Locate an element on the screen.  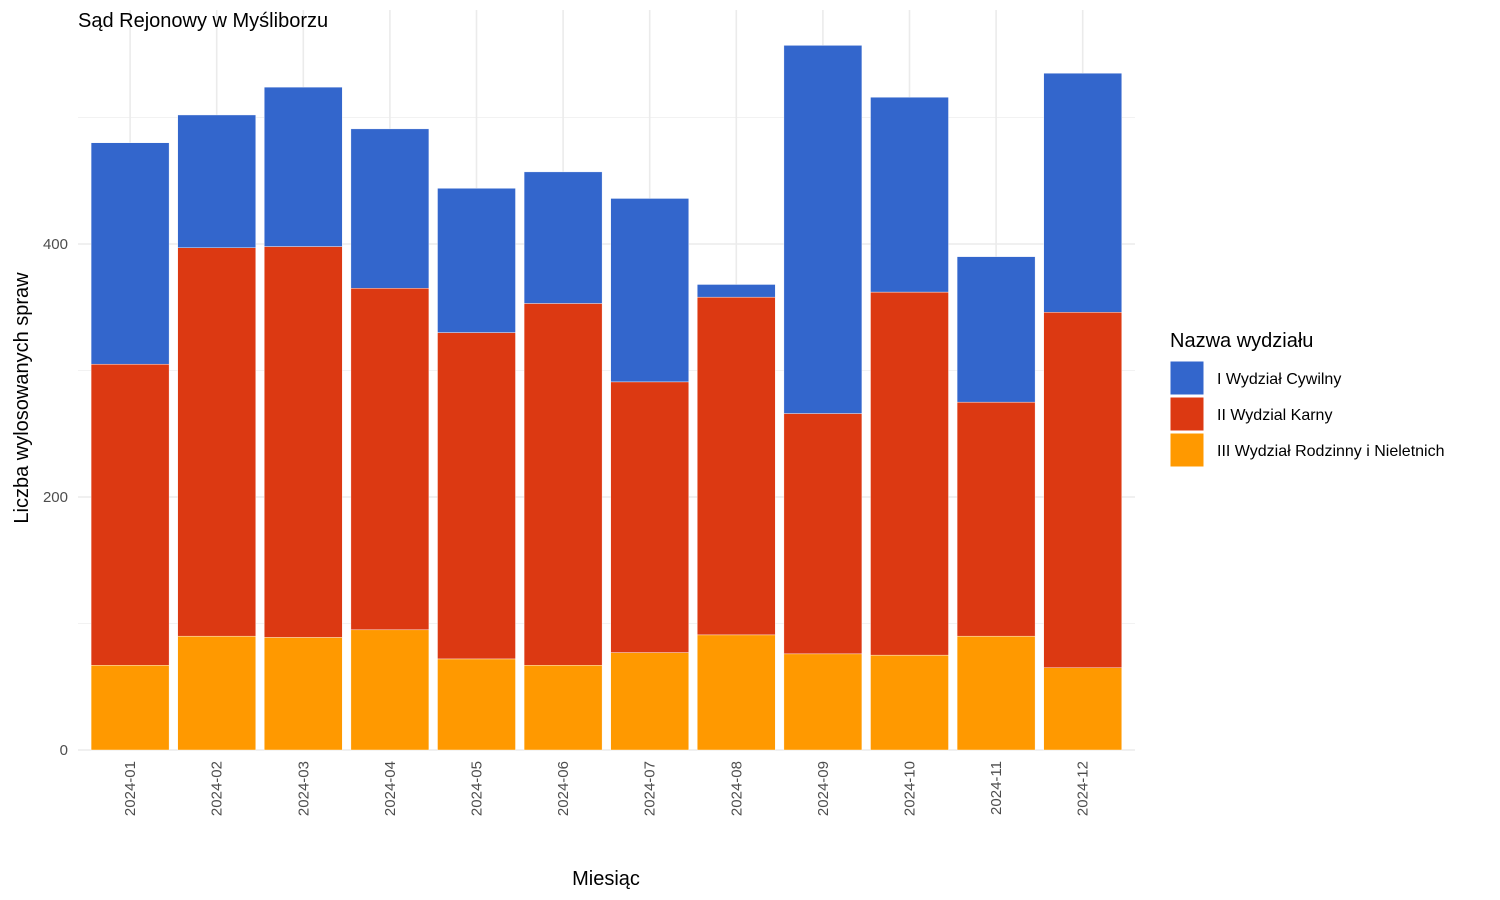
legend-label: III Wydział Rodzinny i Nieletnich is located at coordinates (1331, 451).